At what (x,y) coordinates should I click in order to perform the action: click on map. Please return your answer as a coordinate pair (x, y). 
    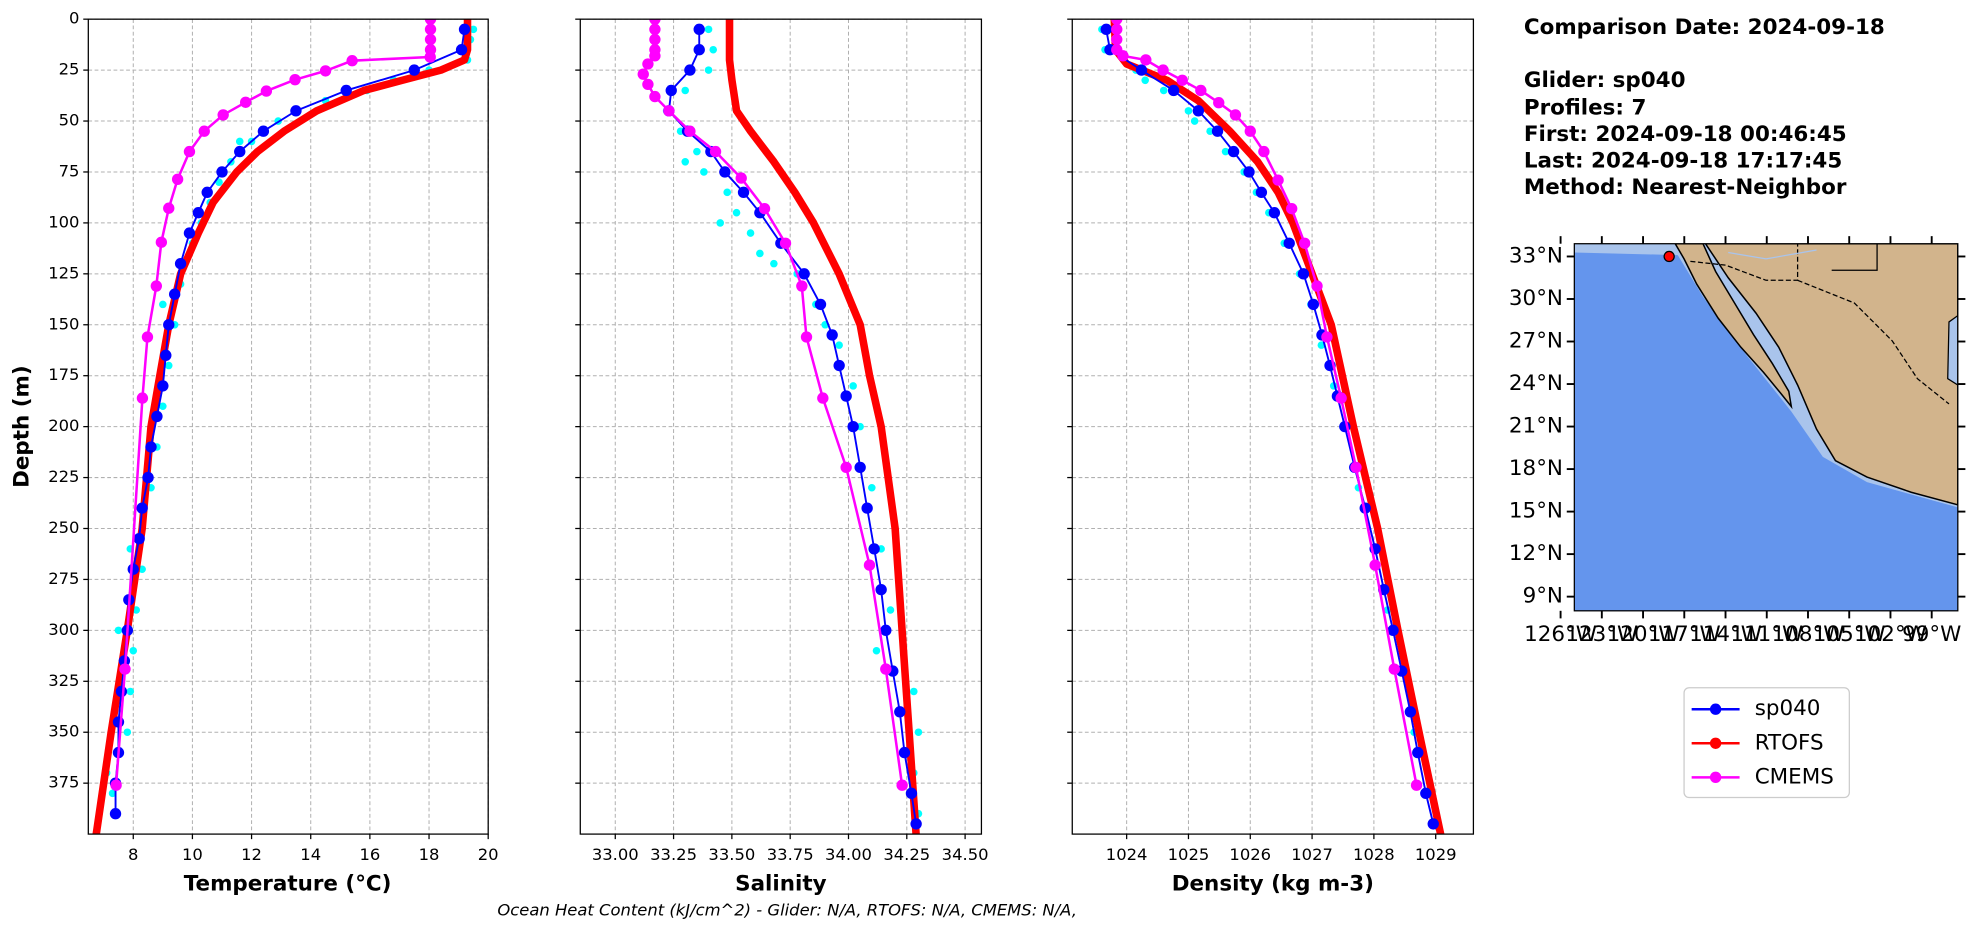
    Looking at the image, I should click on (1766, 427).